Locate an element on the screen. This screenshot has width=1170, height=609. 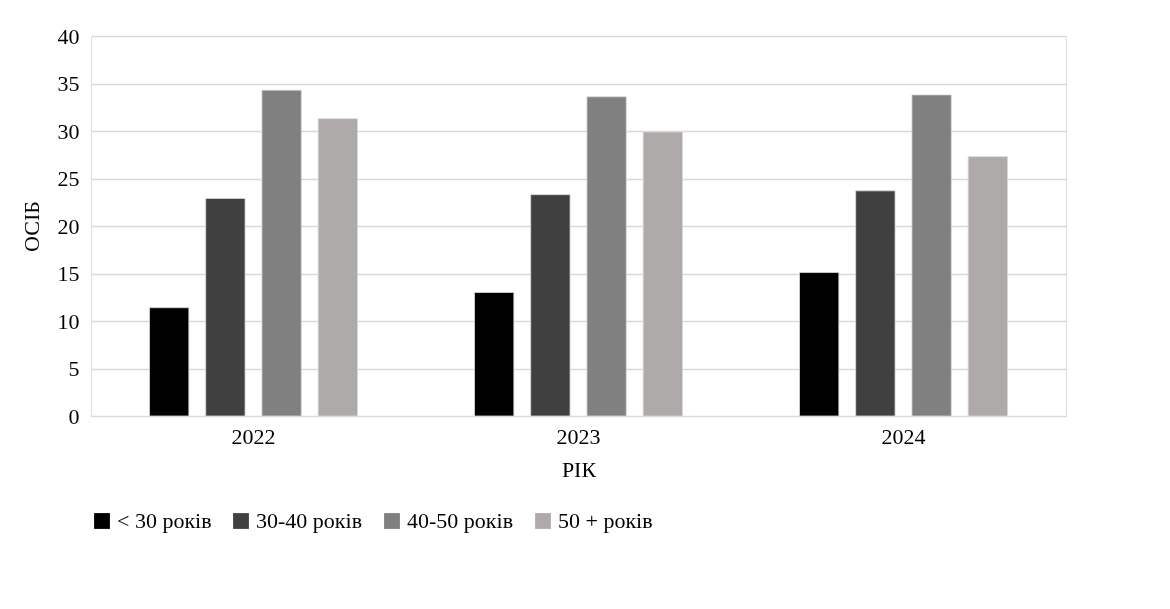
x-tick-label: 2022 is located at coordinates (253, 436).